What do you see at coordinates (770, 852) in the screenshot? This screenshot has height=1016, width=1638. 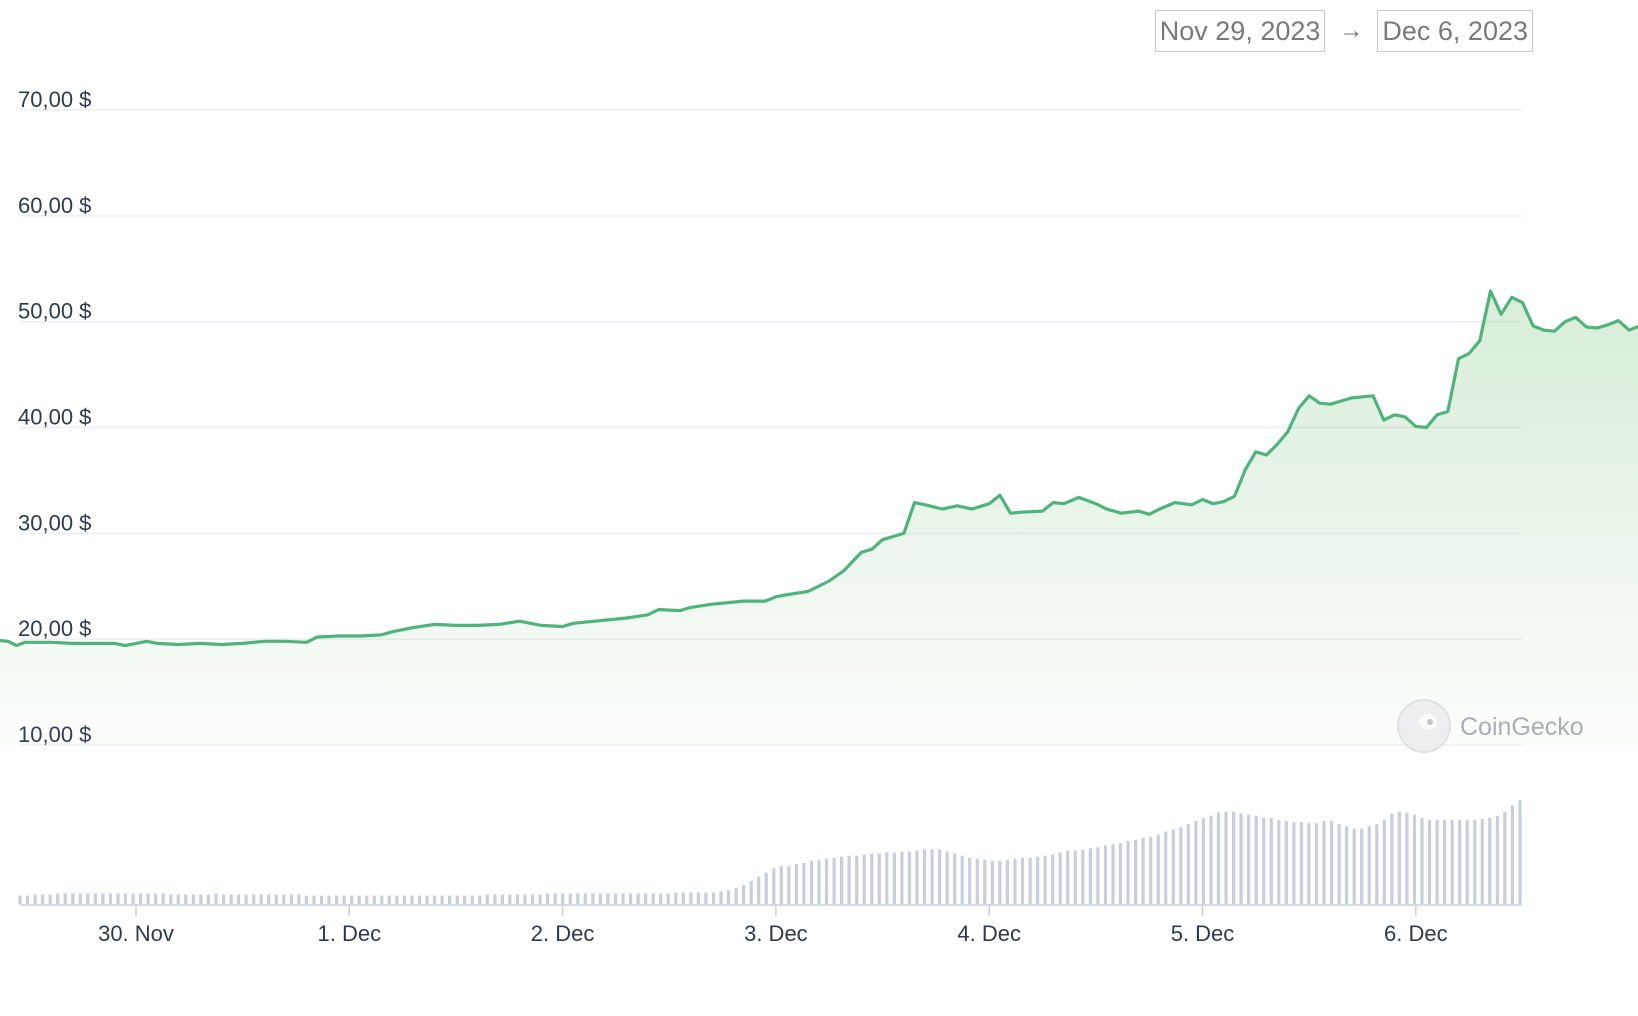 I see `volume-bars` at bounding box center [770, 852].